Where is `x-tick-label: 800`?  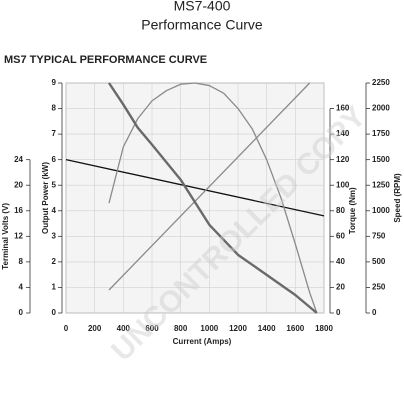 x-tick-label: 800 is located at coordinates (181, 328).